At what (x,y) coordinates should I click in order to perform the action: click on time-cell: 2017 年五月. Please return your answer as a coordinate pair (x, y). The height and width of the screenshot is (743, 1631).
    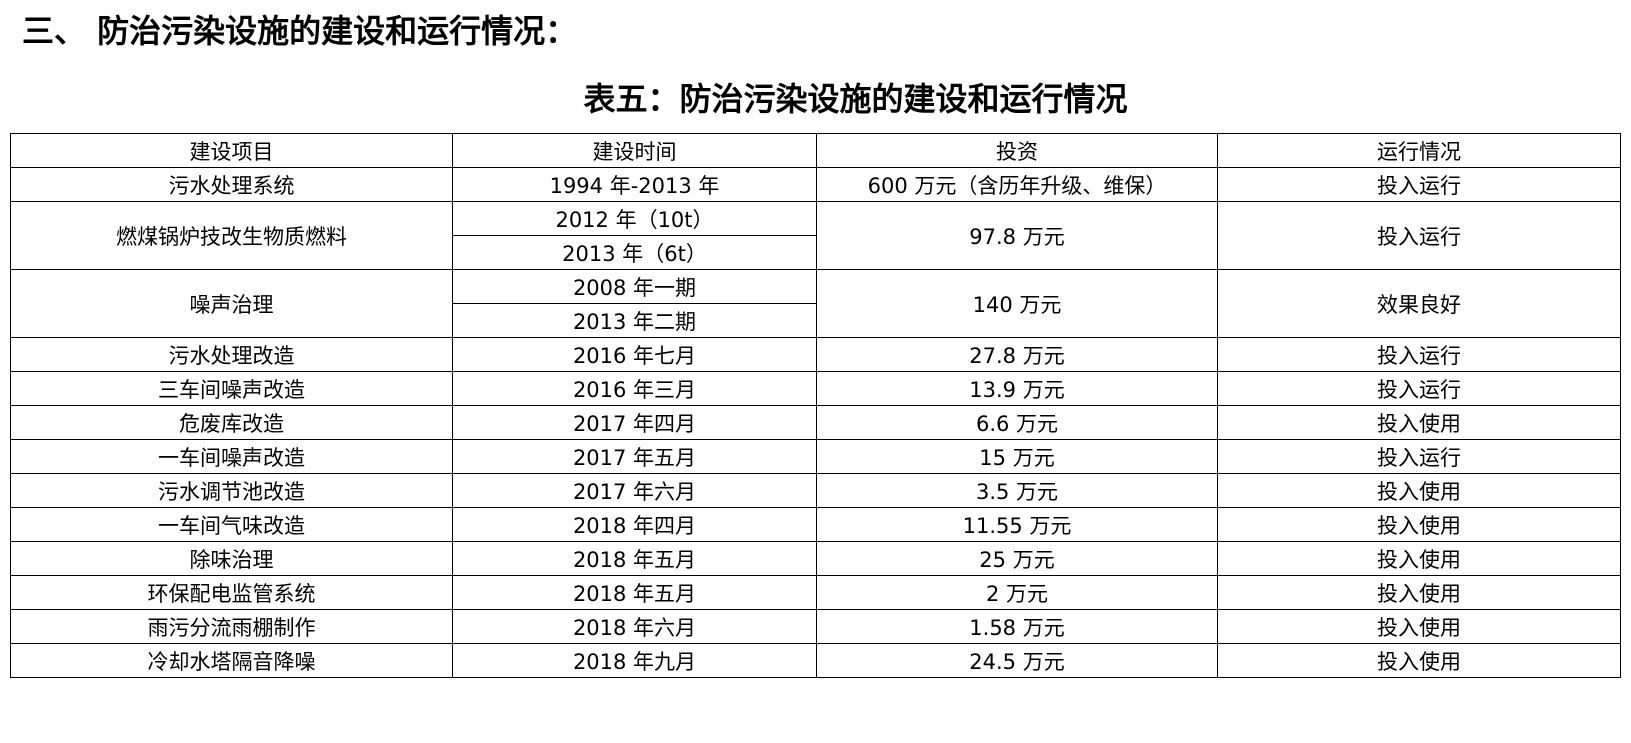
    Looking at the image, I should click on (634, 456).